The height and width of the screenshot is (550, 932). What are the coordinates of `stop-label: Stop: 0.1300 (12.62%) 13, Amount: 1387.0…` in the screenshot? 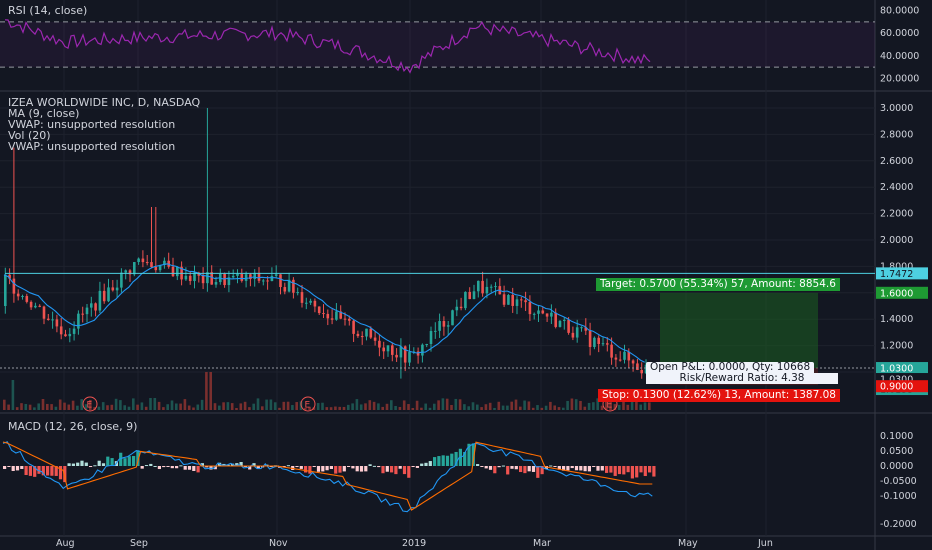 It's located at (719, 395).